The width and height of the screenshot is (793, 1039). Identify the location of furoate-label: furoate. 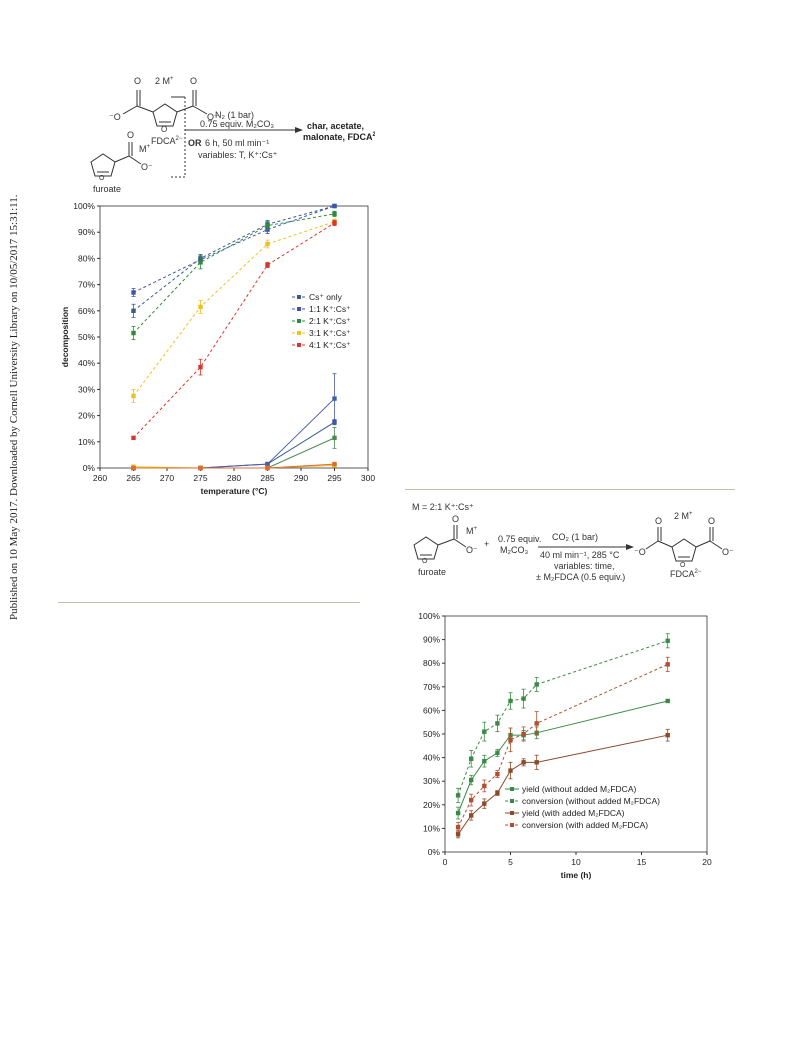
(107, 189).